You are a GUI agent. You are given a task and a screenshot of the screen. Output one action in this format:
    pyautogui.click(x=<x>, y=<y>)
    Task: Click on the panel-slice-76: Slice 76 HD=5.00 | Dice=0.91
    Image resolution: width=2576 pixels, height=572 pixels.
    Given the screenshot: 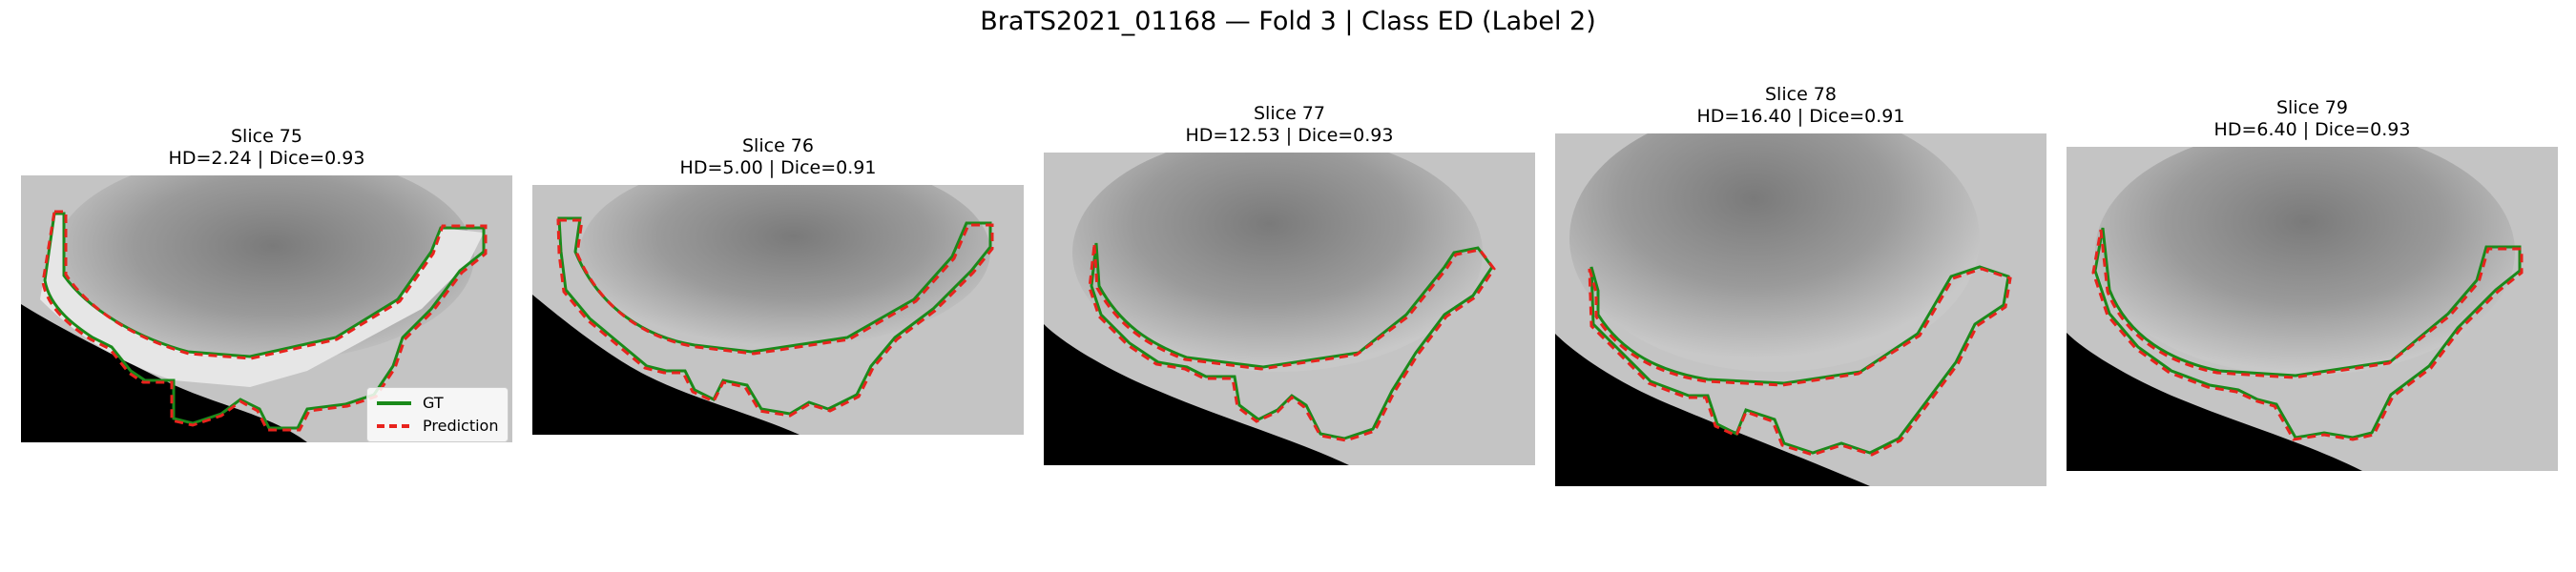 What is the action you would take?
    pyautogui.click(x=778, y=287)
    